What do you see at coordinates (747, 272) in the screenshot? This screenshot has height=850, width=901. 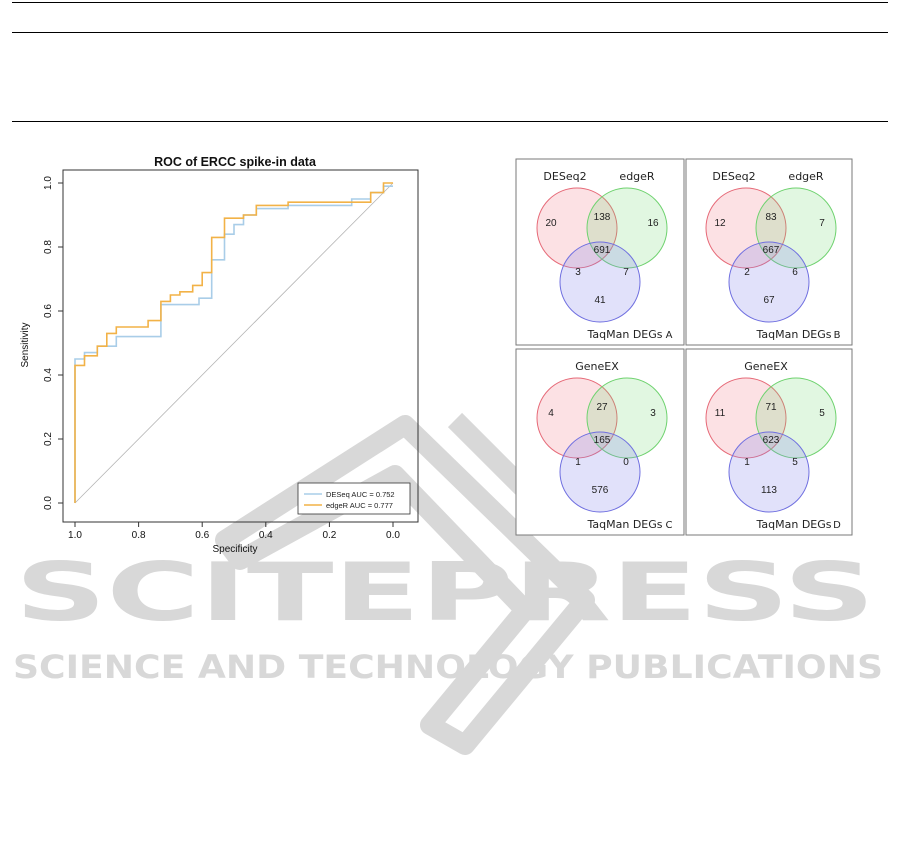 I see `venn-count-13: 2` at bounding box center [747, 272].